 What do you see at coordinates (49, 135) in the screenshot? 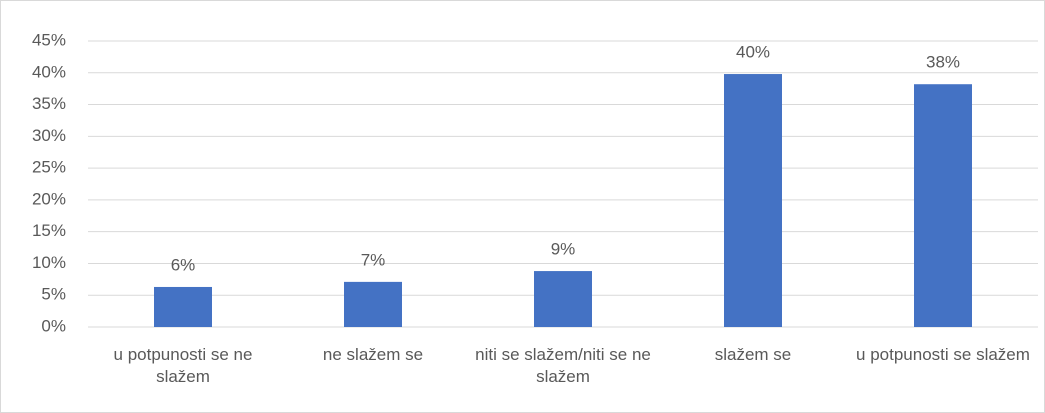
I see `y-tick-label: 30%` at bounding box center [49, 135].